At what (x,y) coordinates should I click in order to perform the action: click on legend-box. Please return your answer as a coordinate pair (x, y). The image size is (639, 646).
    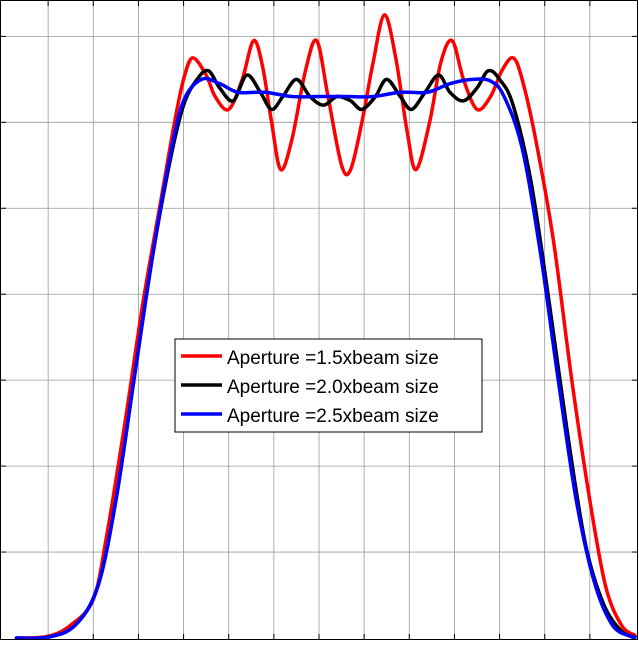
    Looking at the image, I should click on (328, 385).